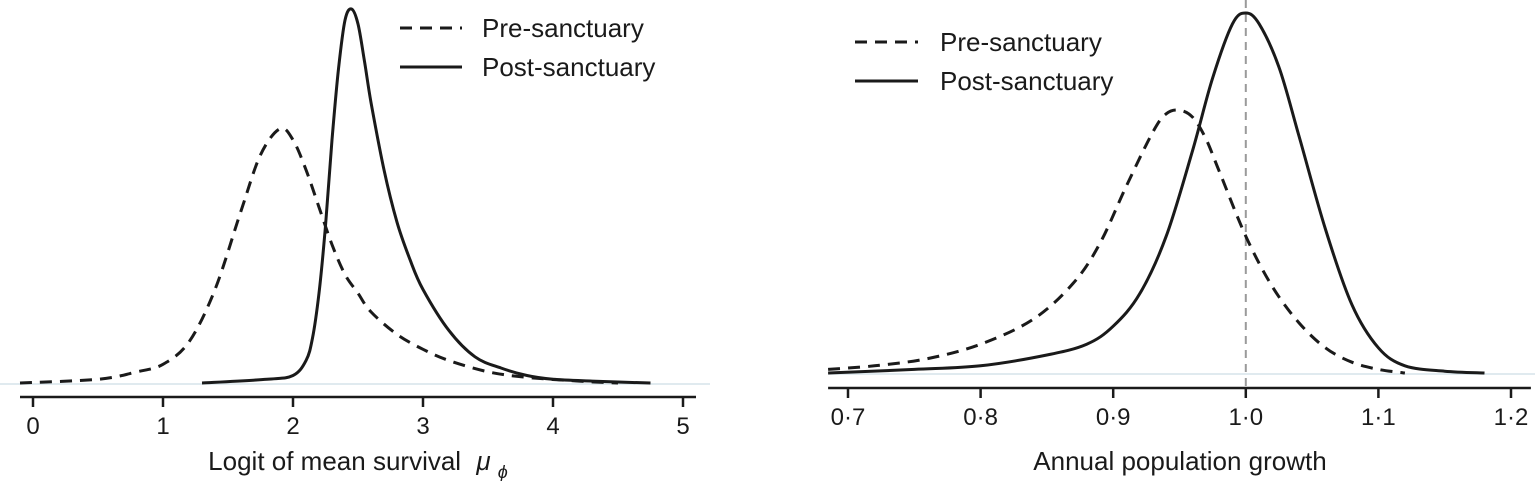  Describe the element at coordinates (358, 418) in the screenshot. I see `x-axis-ticks: 0 1 2 3 4 5` at that location.